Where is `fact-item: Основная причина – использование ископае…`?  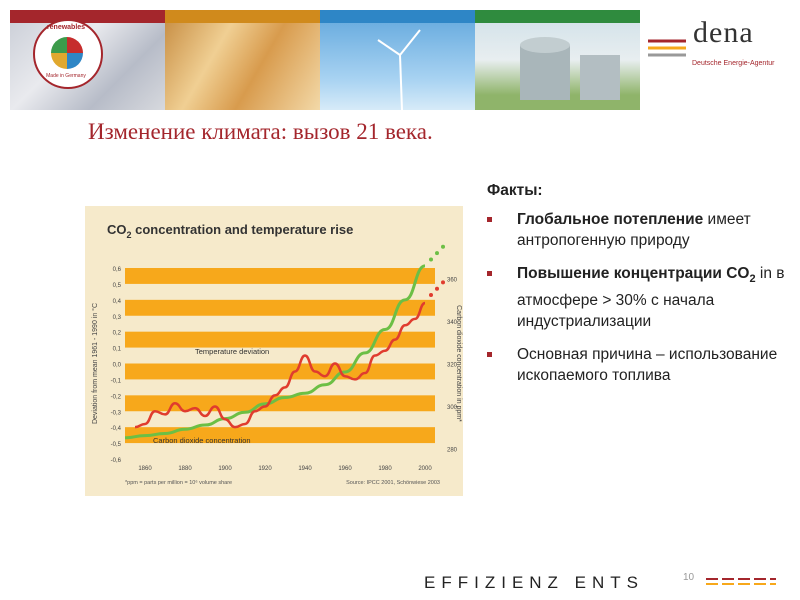 fact-item: Основная причина – использование ископае… is located at coordinates (637, 365).